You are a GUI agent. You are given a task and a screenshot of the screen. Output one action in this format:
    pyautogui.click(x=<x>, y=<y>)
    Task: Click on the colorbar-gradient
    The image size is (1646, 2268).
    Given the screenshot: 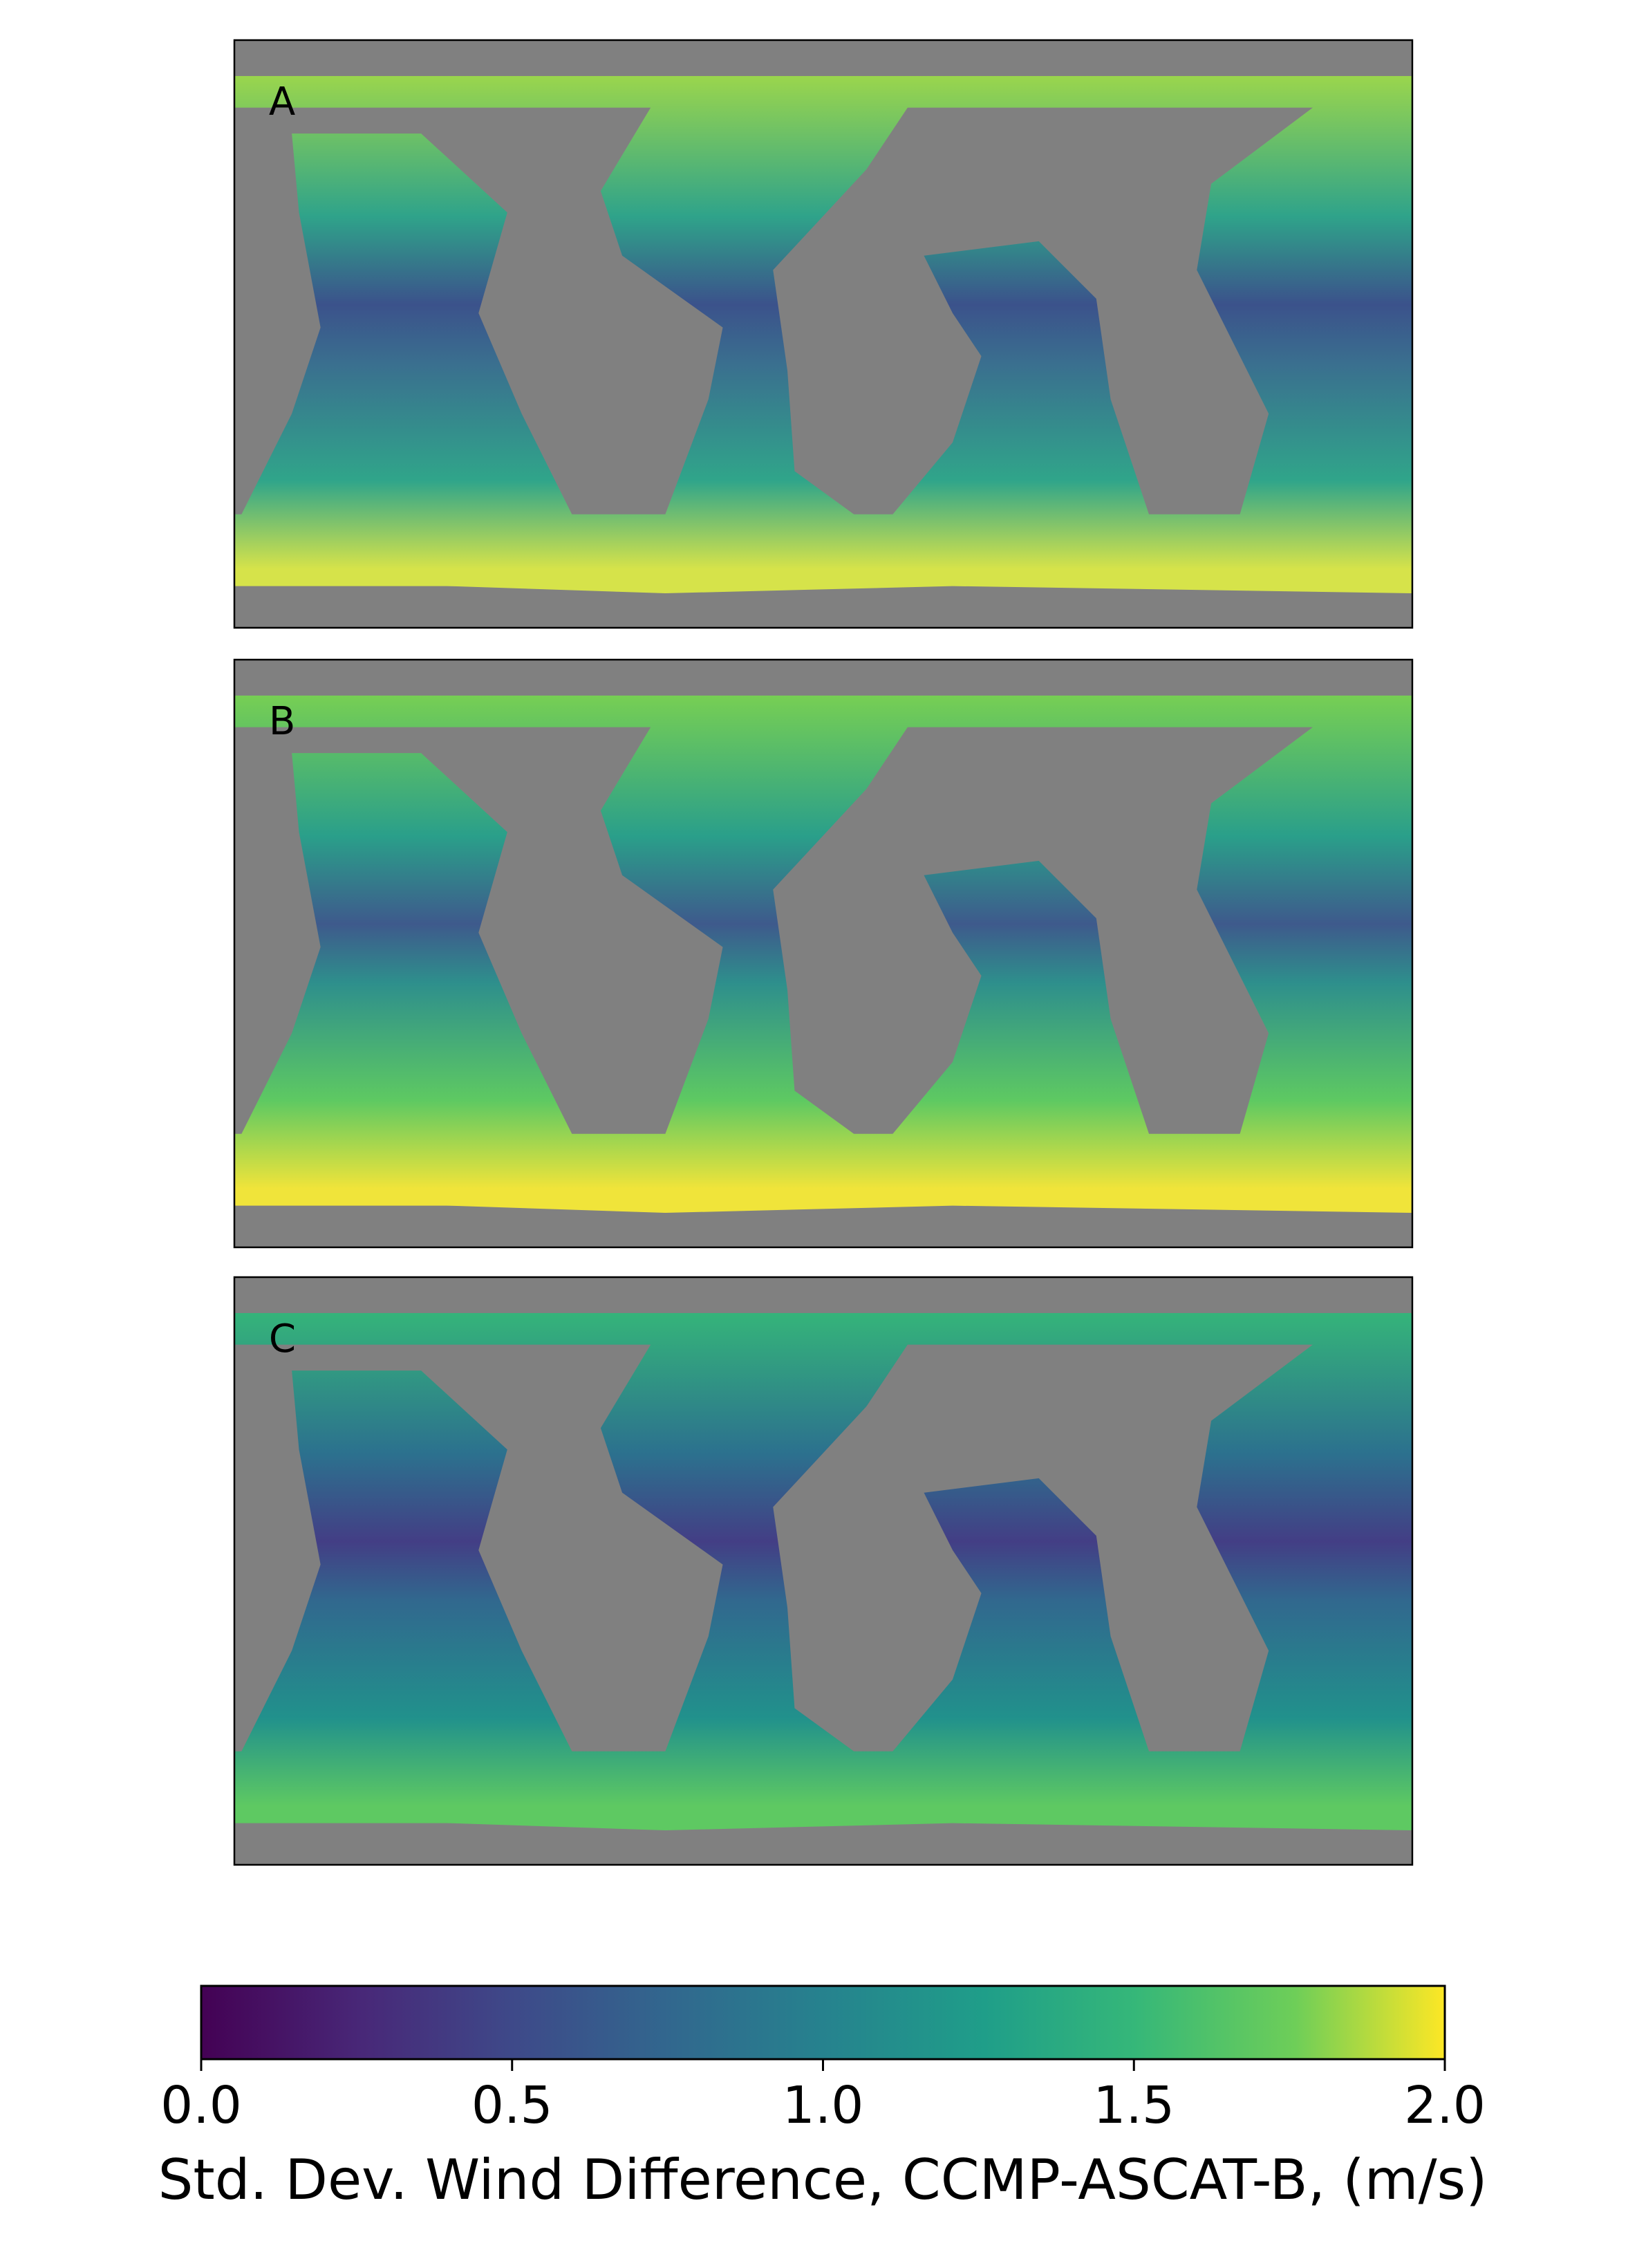 What is the action you would take?
    pyautogui.click(x=823, y=2022)
    